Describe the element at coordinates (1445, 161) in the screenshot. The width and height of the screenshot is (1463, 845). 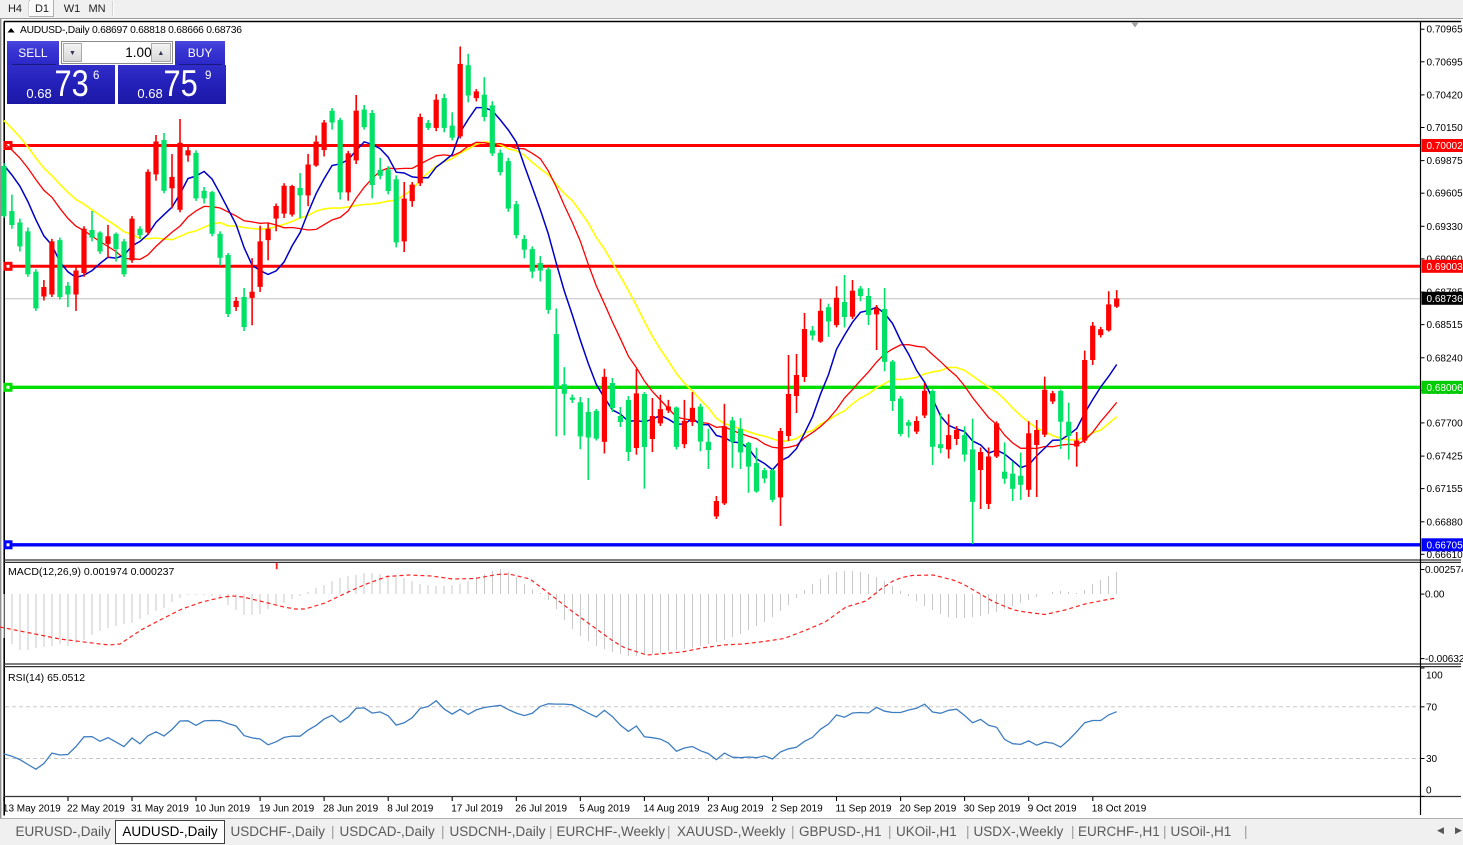
I see `svg-text: 0.69875` at that location.